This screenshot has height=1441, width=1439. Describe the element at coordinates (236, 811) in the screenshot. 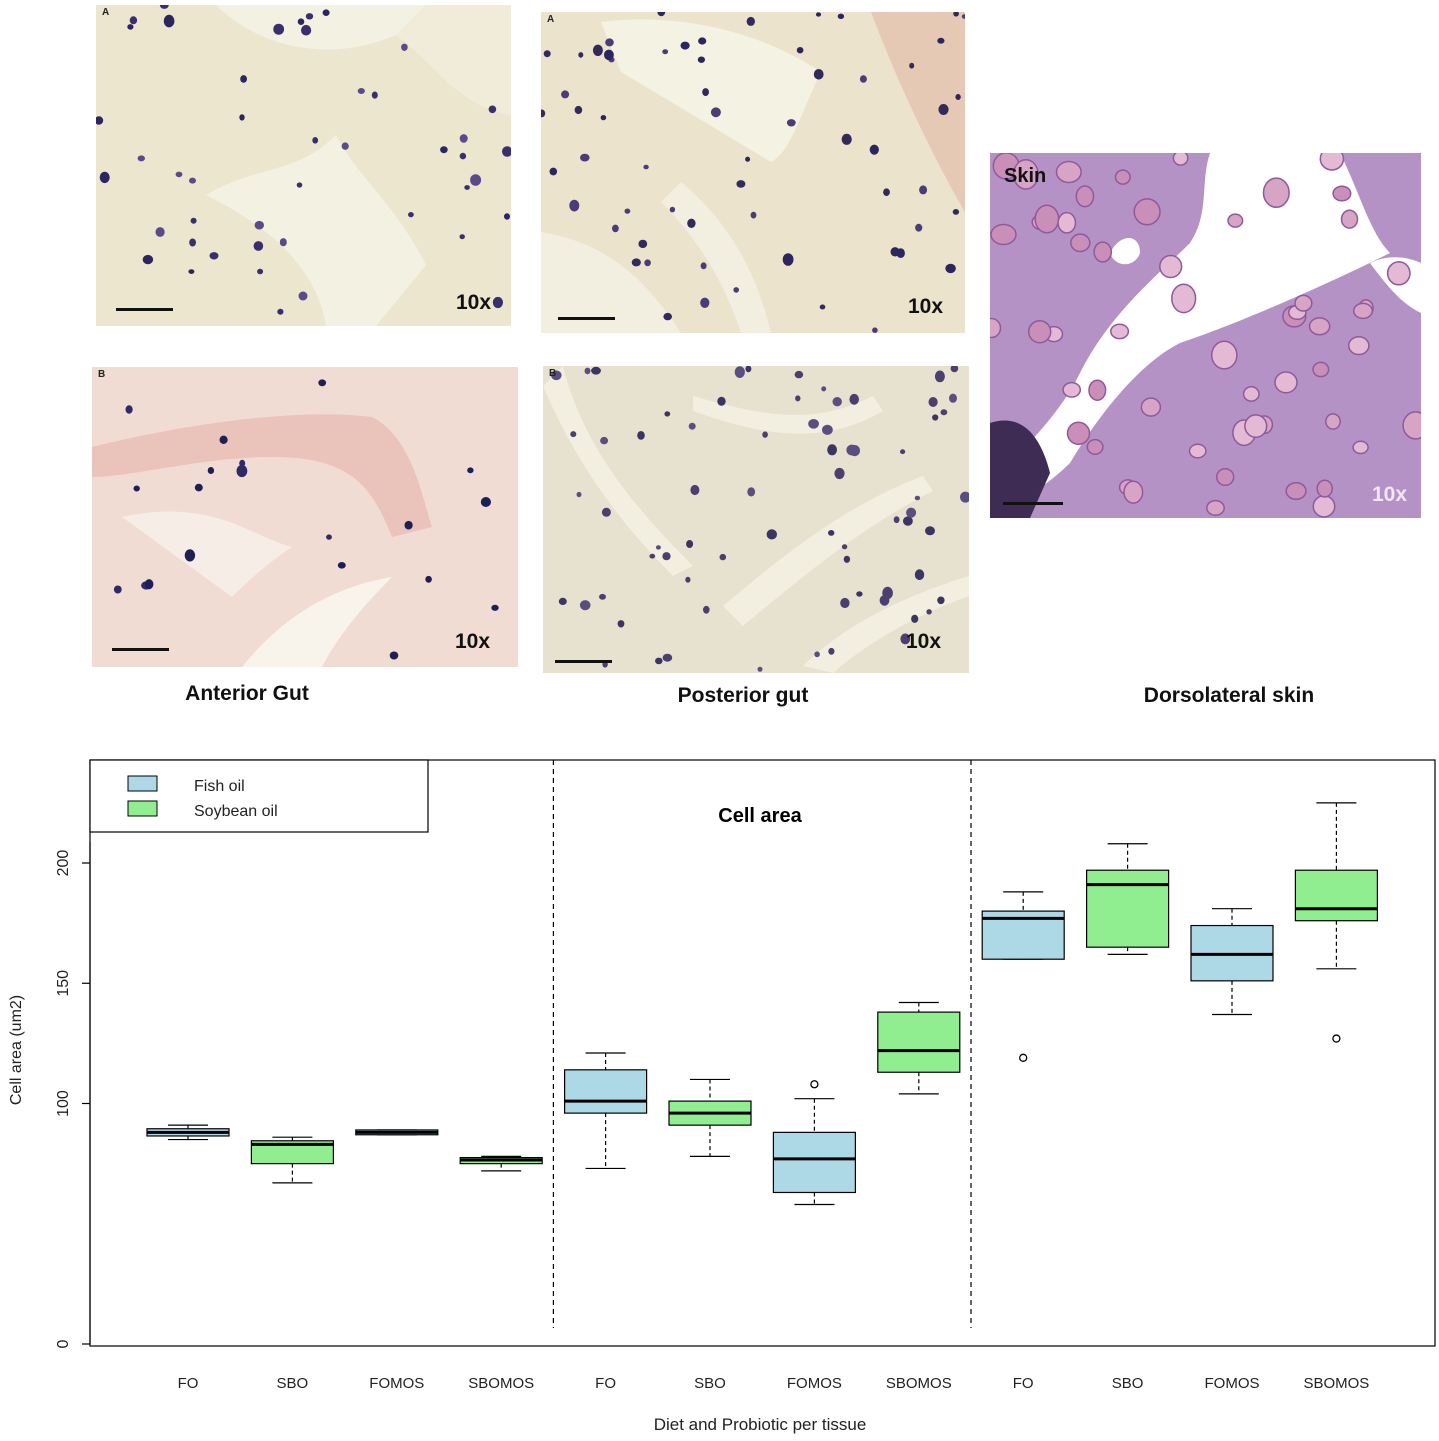

I see `legend-label-soybean-oil: Soybean oil` at that location.